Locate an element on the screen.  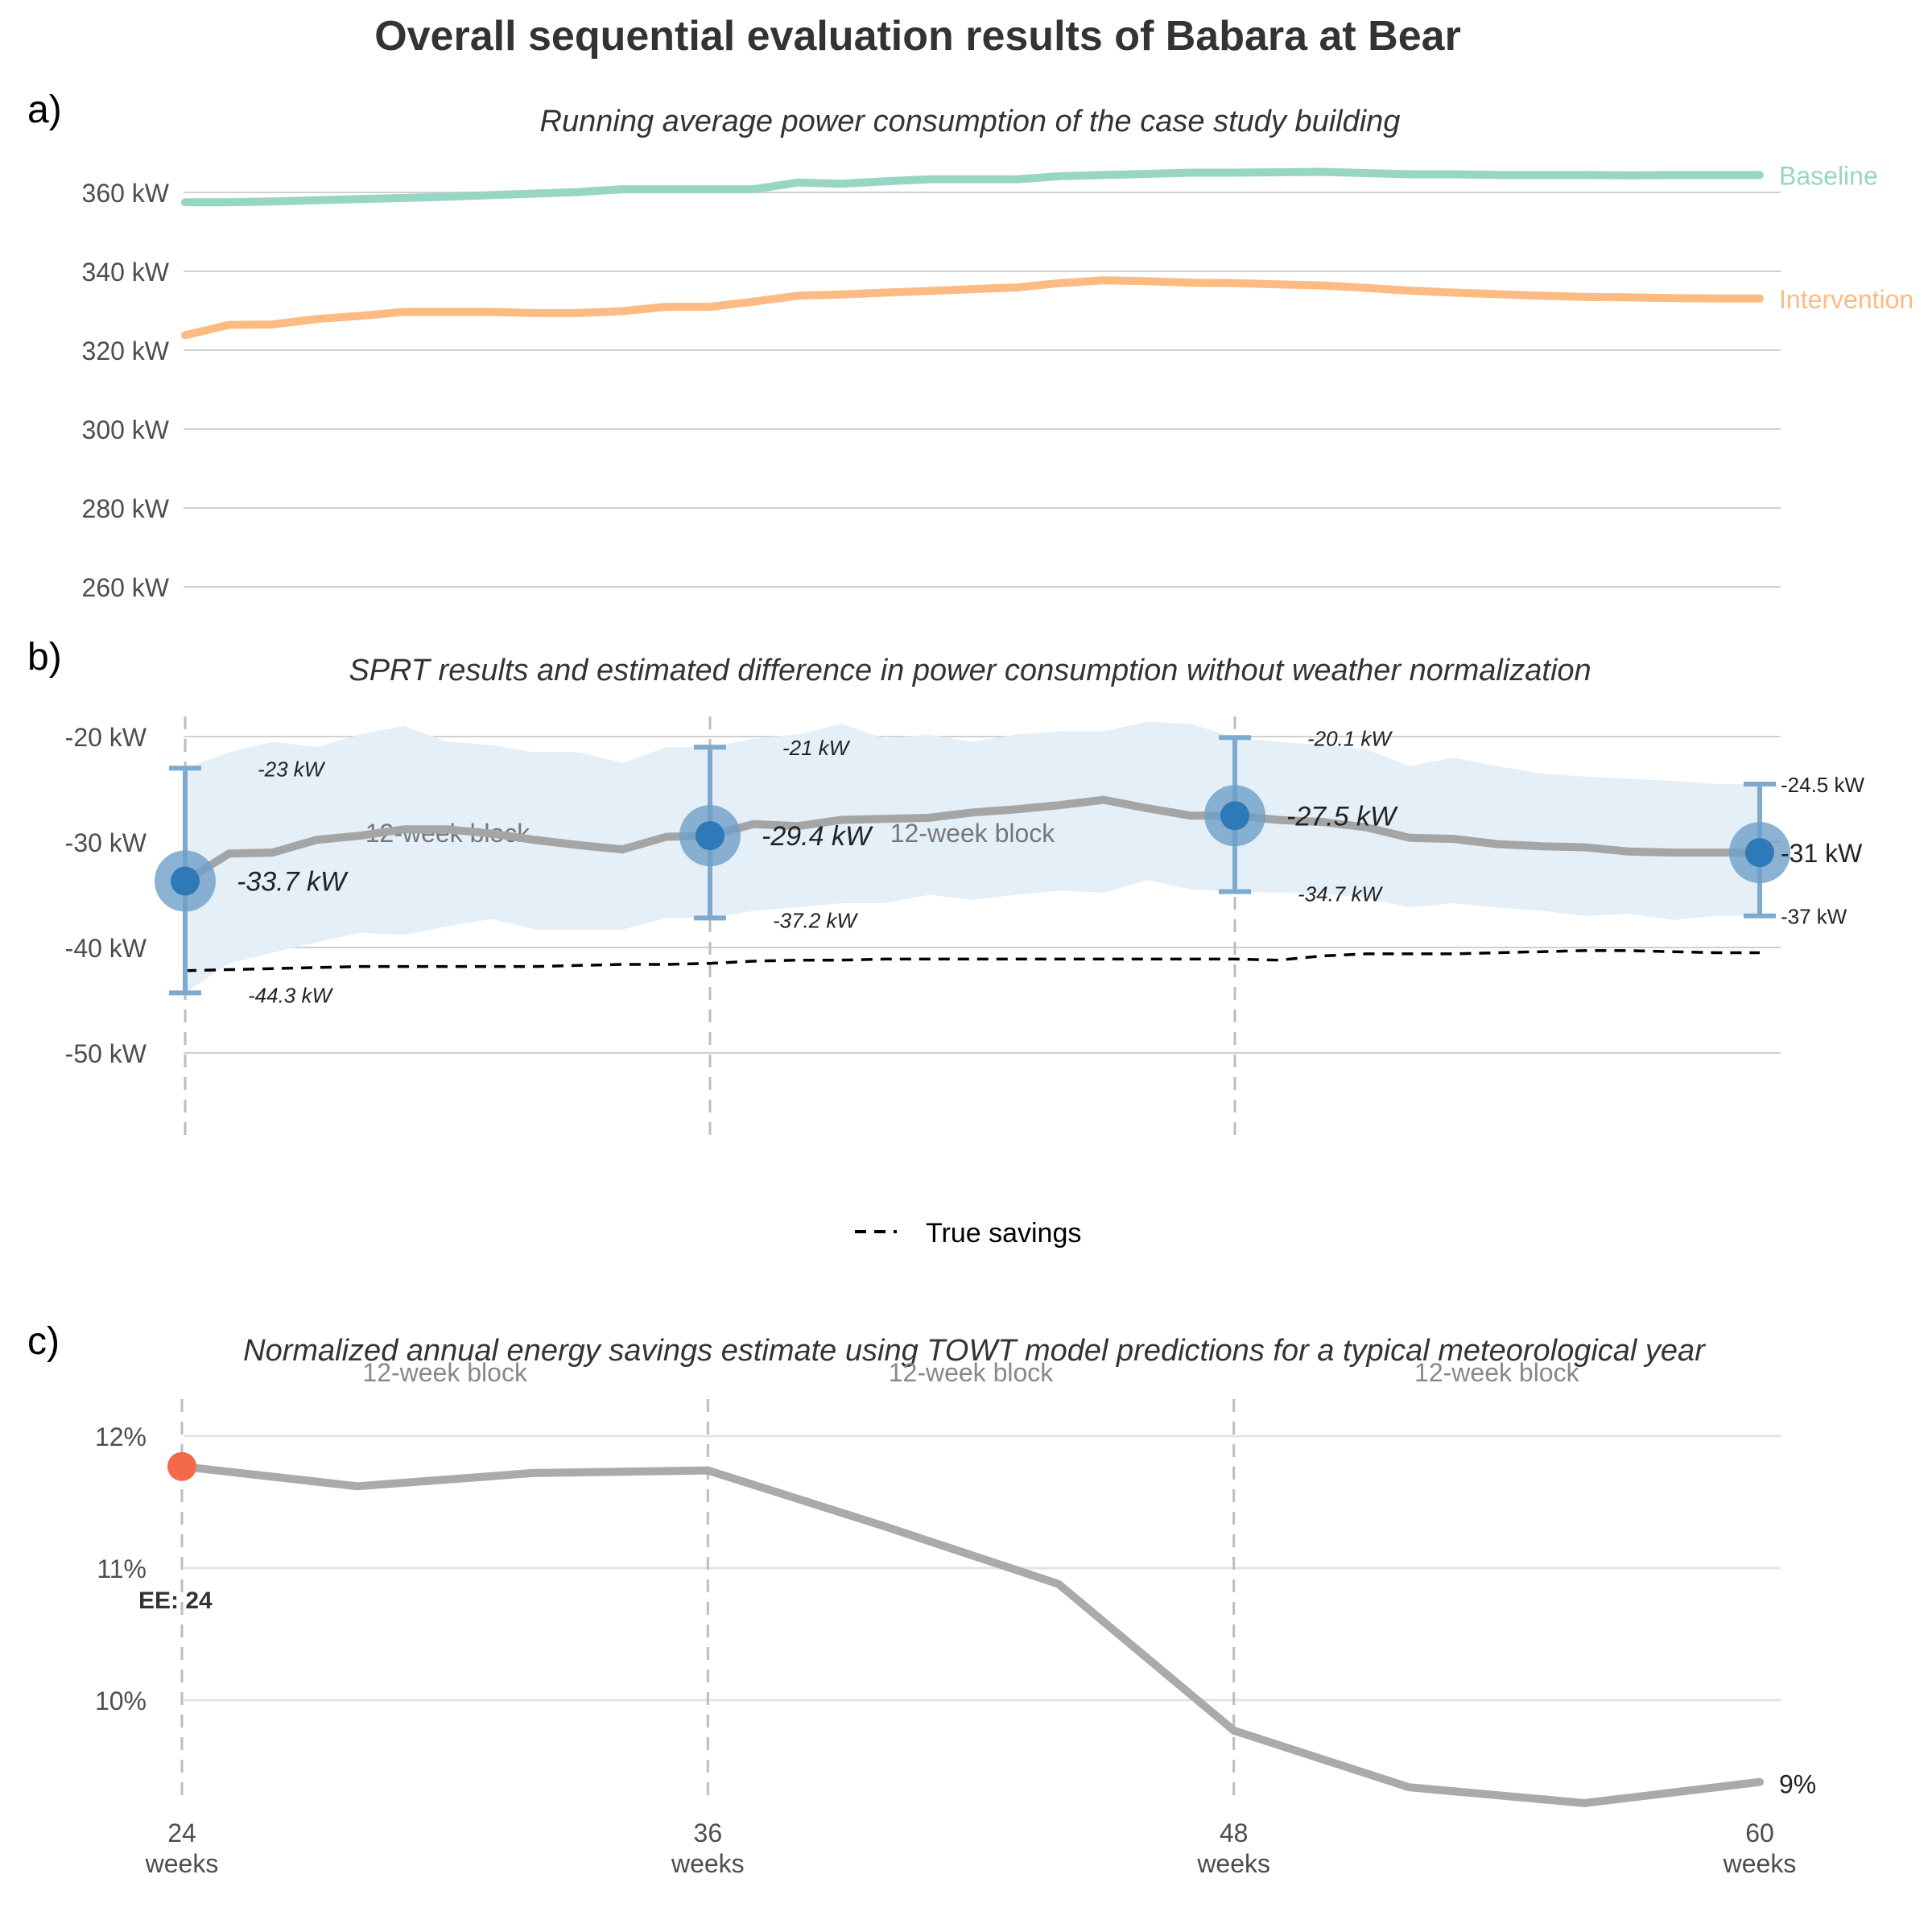
x-tick-label: 24 is located at coordinates (181, 1832).